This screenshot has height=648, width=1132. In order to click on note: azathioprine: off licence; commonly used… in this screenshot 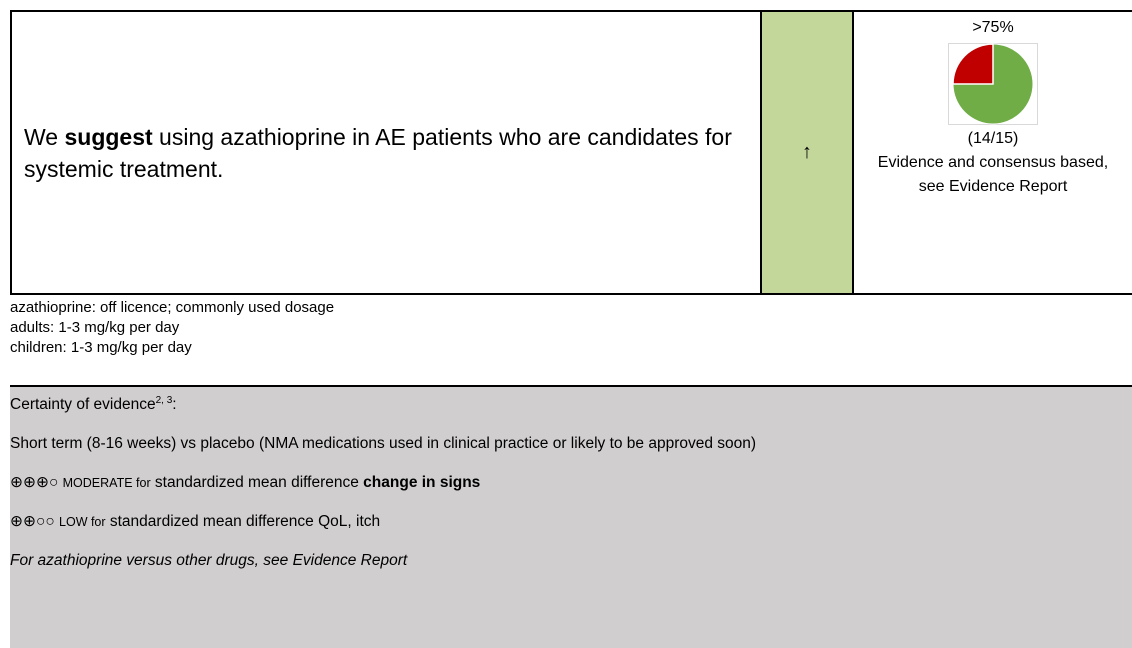, I will do `click(172, 307)`.